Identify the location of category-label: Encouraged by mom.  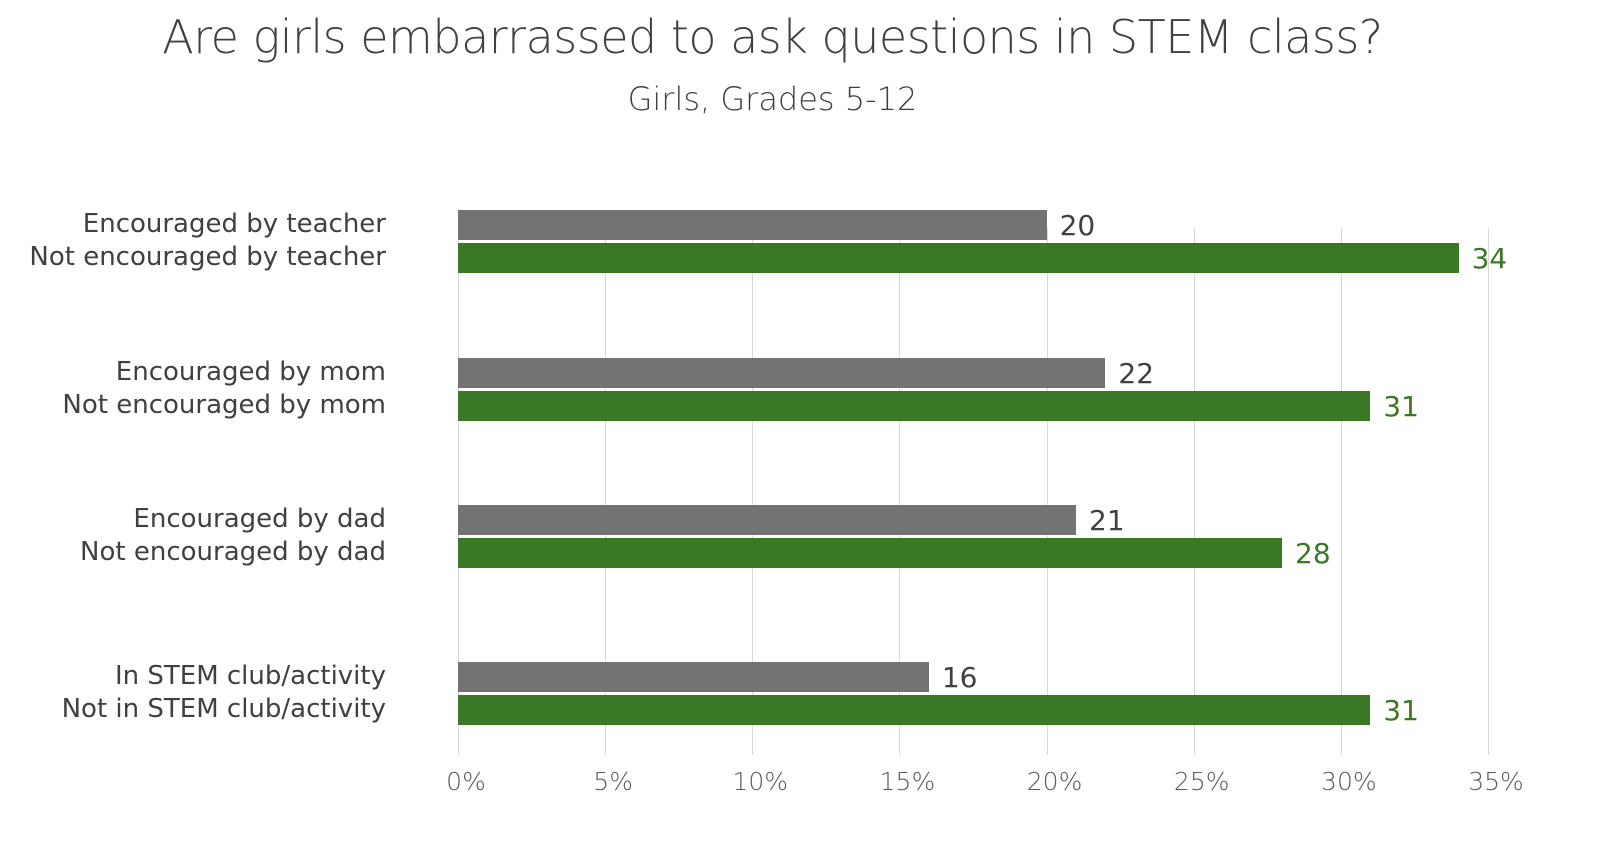
(250, 372).